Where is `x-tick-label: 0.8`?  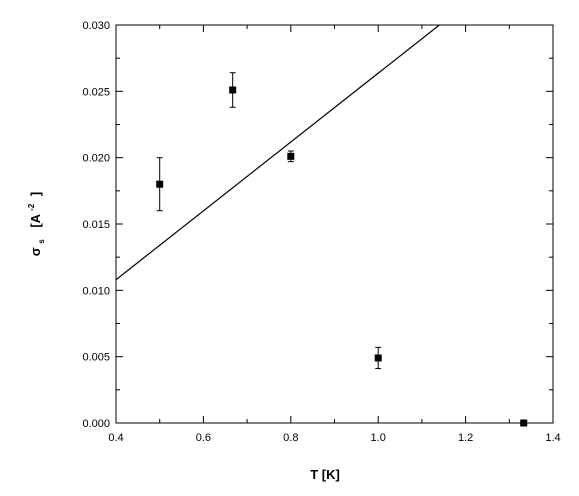 x-tick-label: 0.8 is located at coordinates (290, 438).